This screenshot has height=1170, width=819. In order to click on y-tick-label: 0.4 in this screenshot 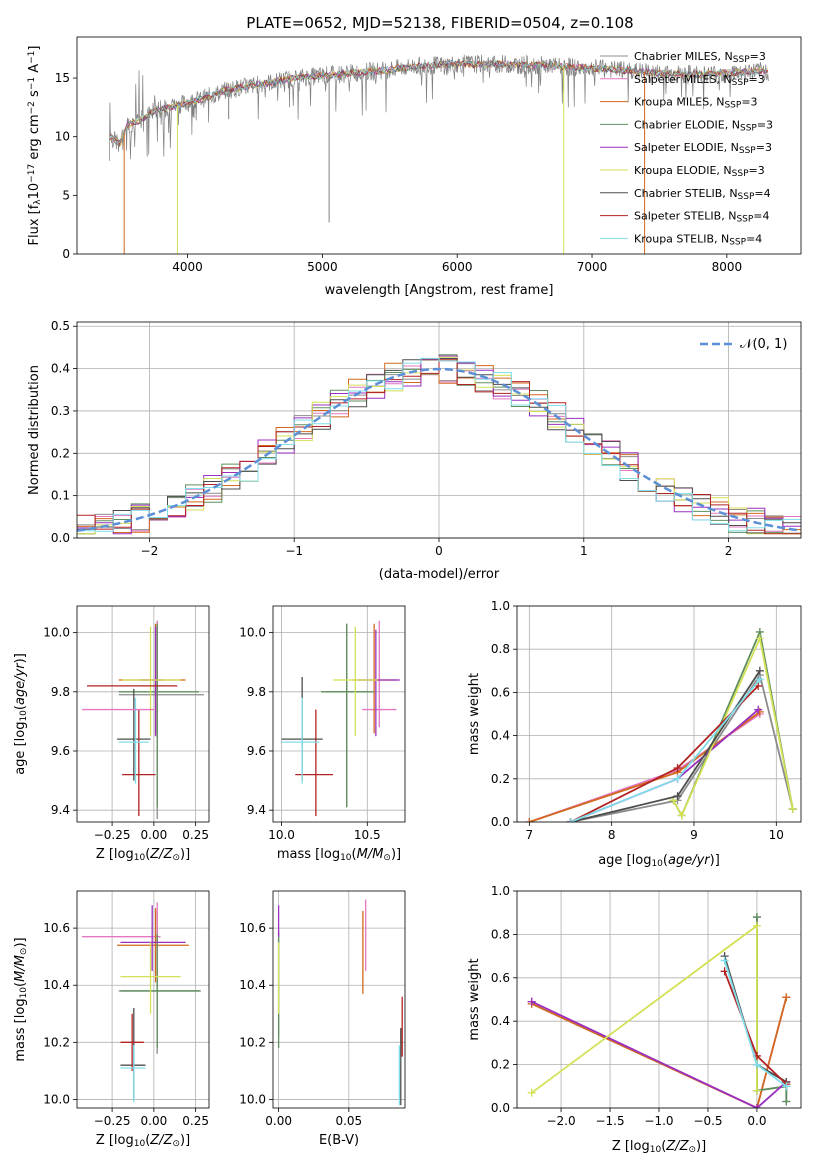, I will do `click(500, 1021)`.